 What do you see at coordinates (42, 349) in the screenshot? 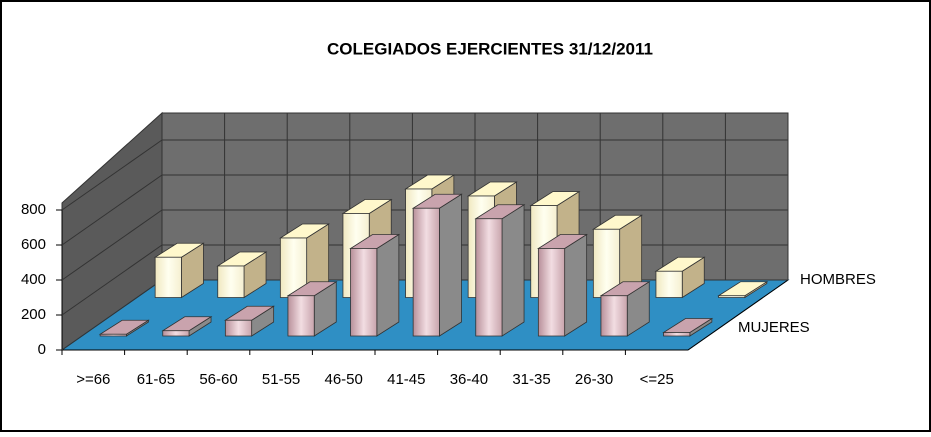
I see `y-tick-label: 0` at bounding box center [42, 349].